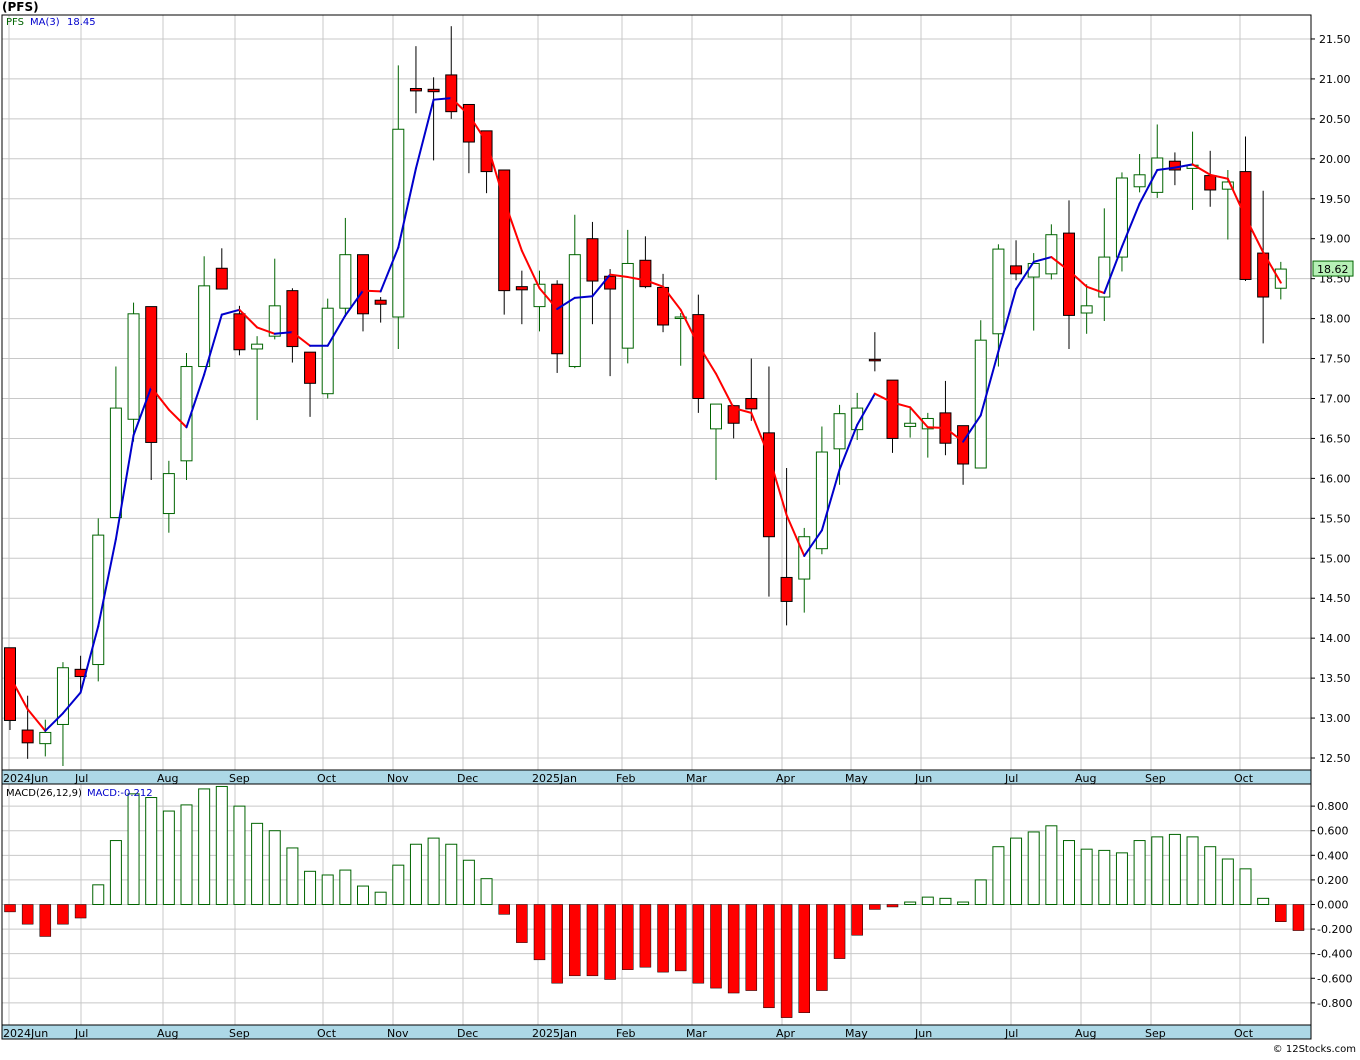 Image resolution: width=1360 pixels, height=1060 pixels. What do you see at coordinates (1333, 855) in the screenshot?
I see `macd-y-tick-label: 0.400` at bounding box center [1333, 855].